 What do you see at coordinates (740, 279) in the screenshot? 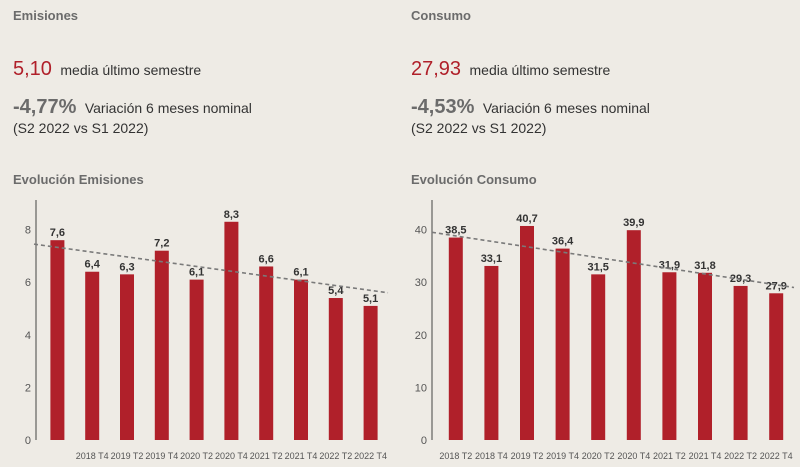
I see `consumo-data-label: 29,3` at bounding box center [740, 279].